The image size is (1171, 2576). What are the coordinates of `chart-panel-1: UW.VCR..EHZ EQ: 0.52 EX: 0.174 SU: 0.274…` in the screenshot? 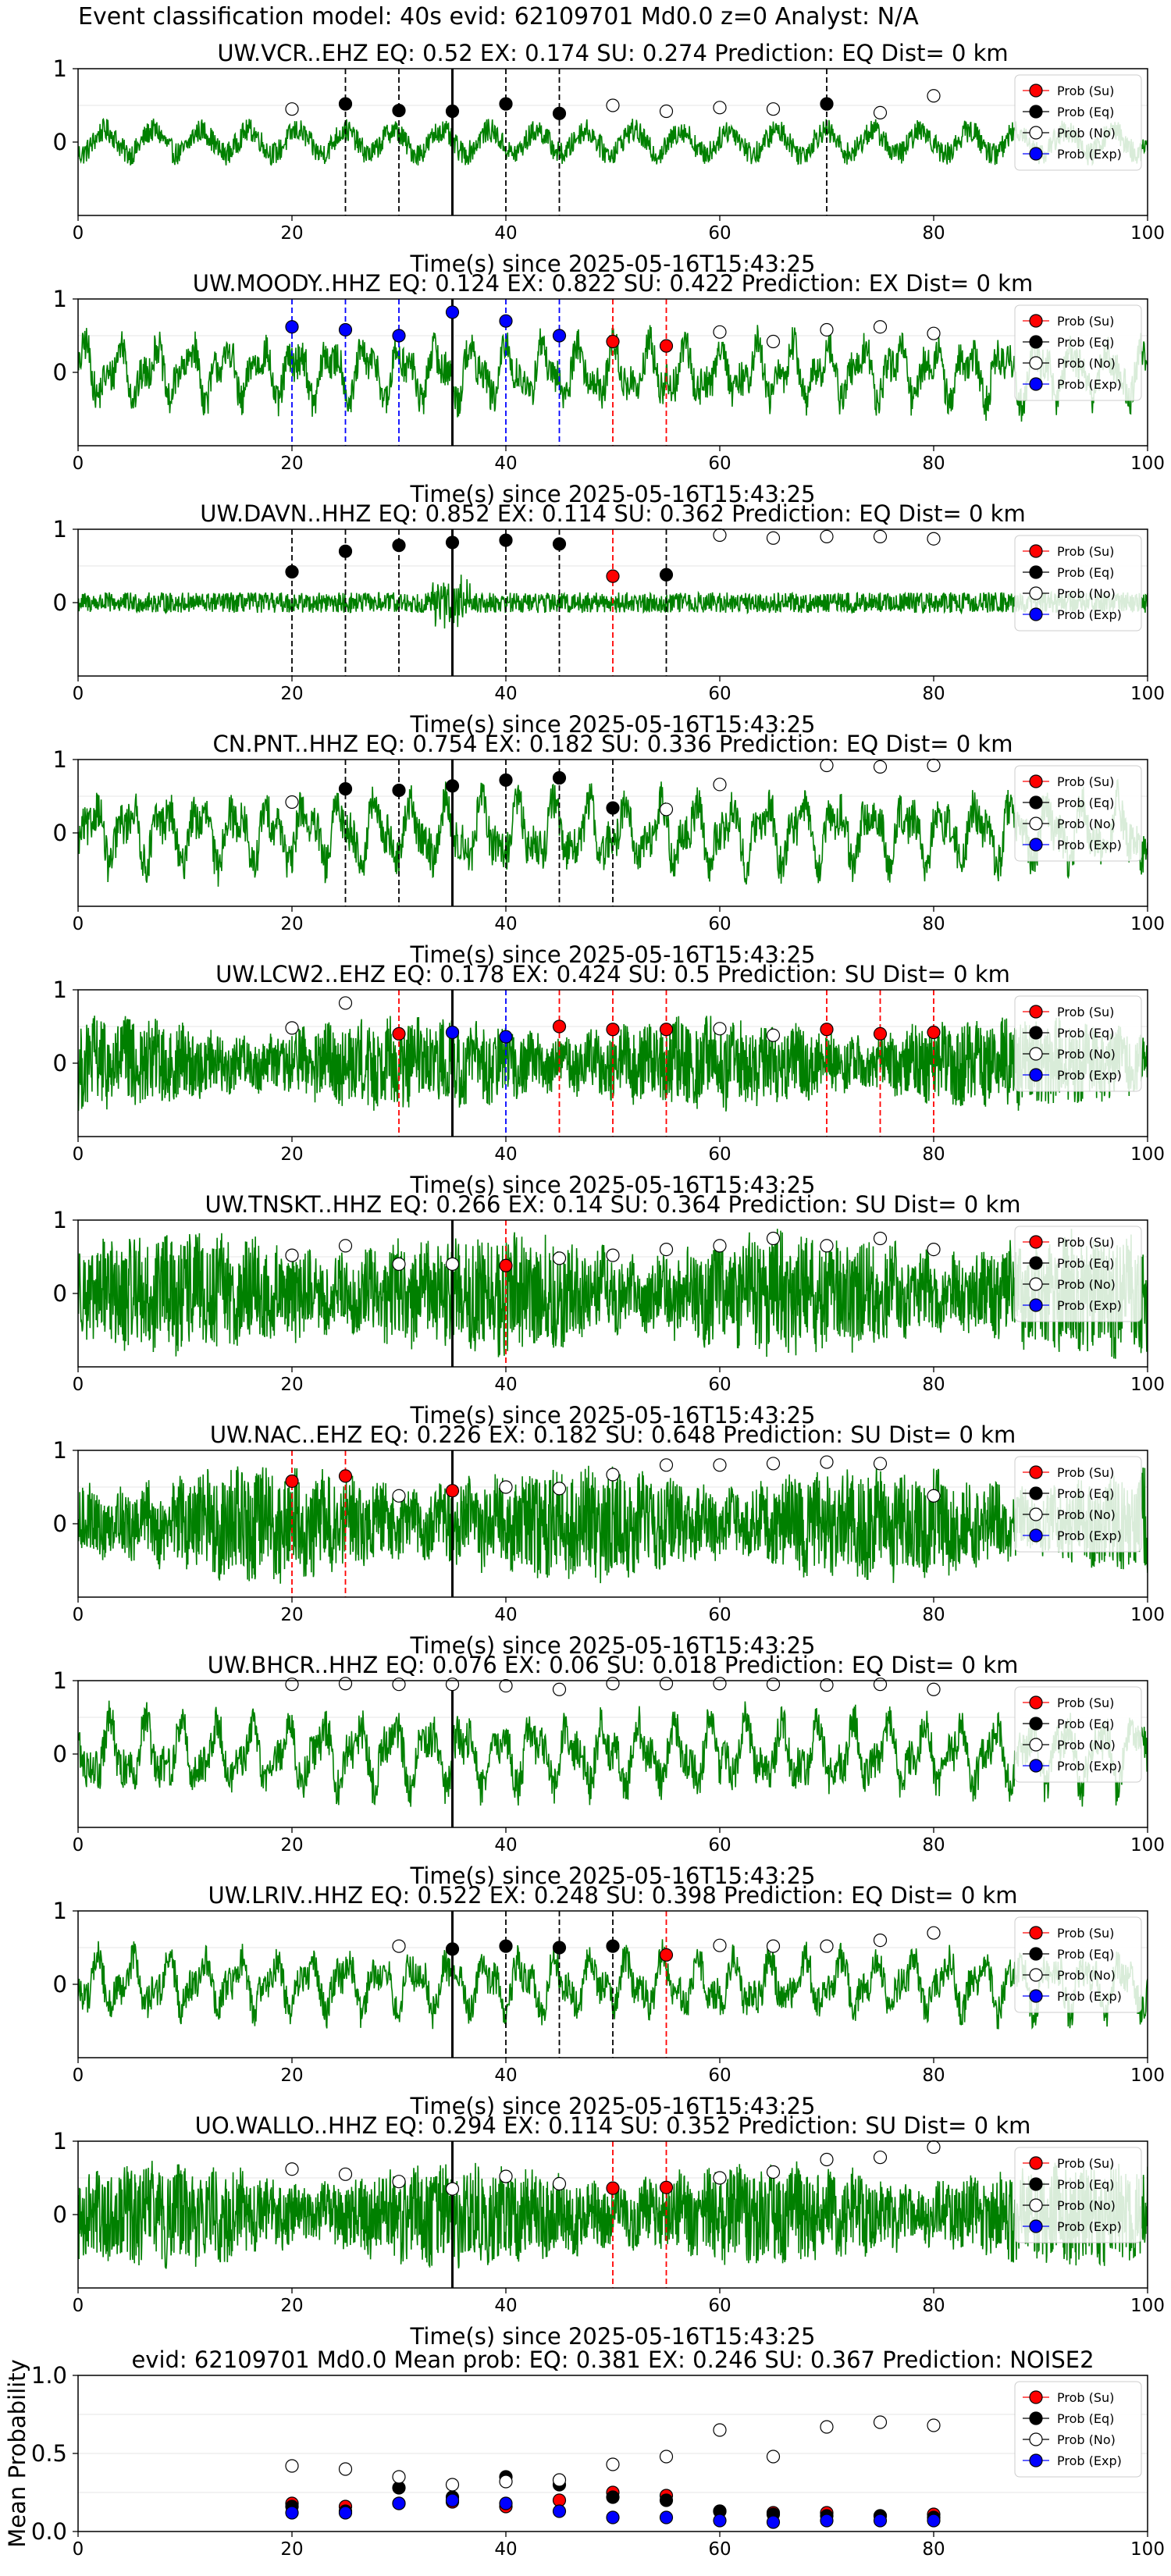 It's located at (609, 158).